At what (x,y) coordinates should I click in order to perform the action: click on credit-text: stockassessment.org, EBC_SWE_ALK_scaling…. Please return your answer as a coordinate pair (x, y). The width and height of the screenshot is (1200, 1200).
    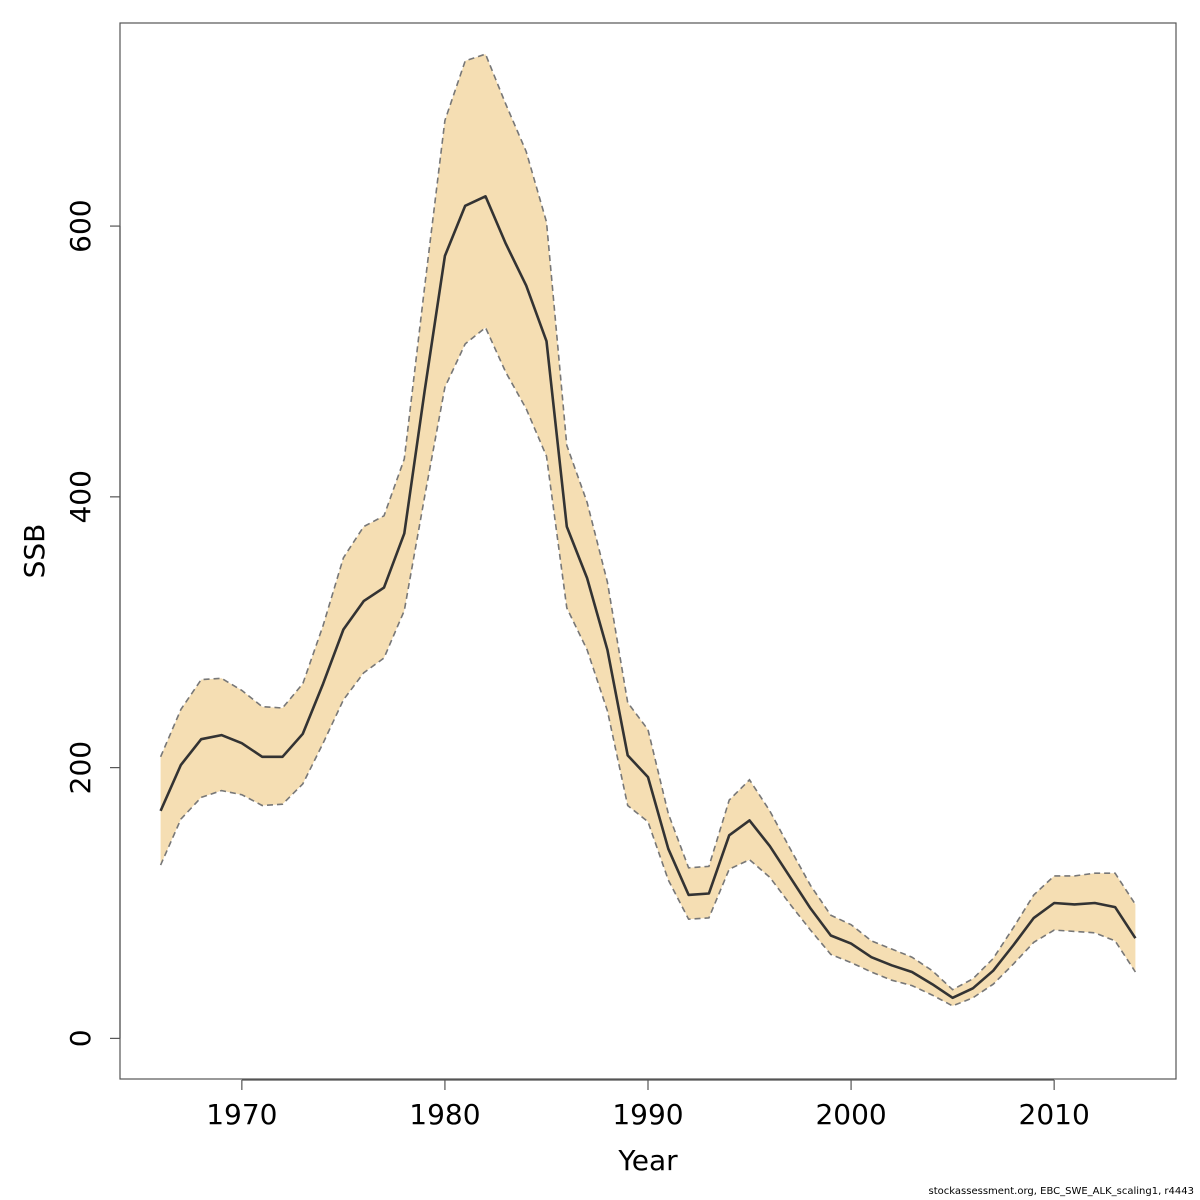
    Looking at the image, I should click on (1061, 1191).